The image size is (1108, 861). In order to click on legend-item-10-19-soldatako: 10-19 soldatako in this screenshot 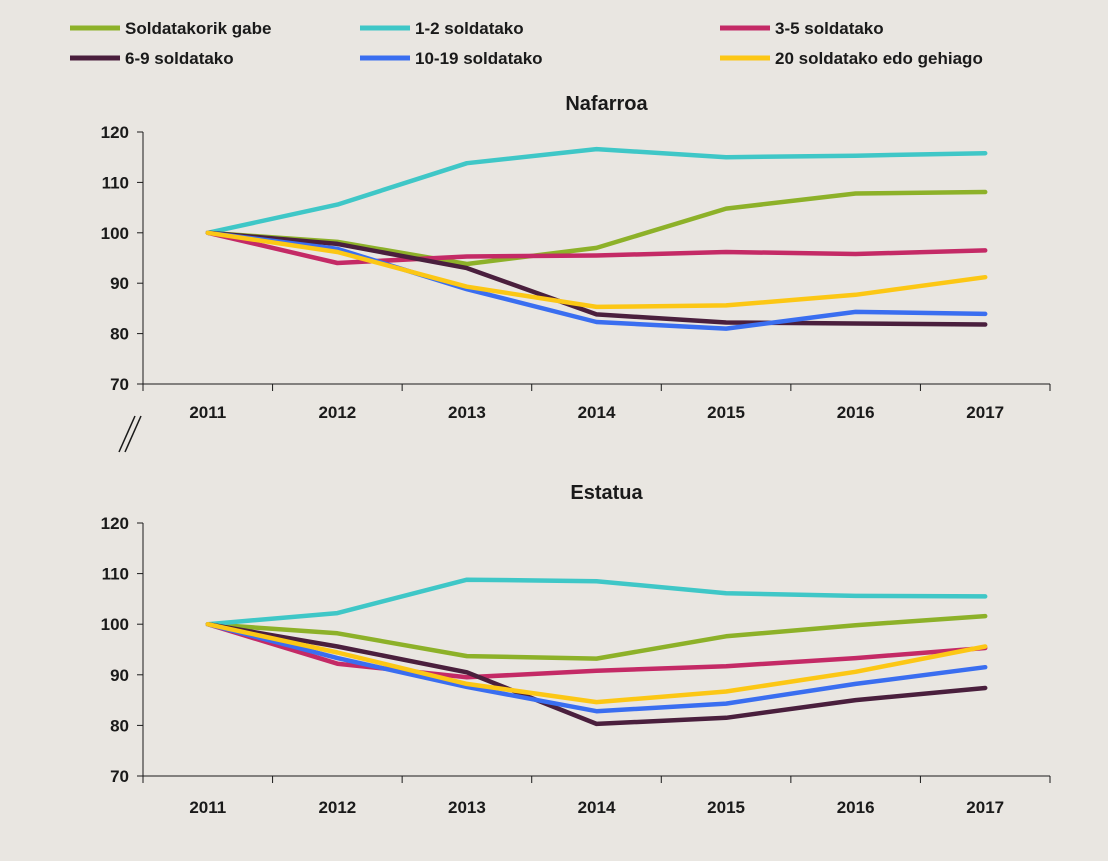, I will do `click(451, 58)`.